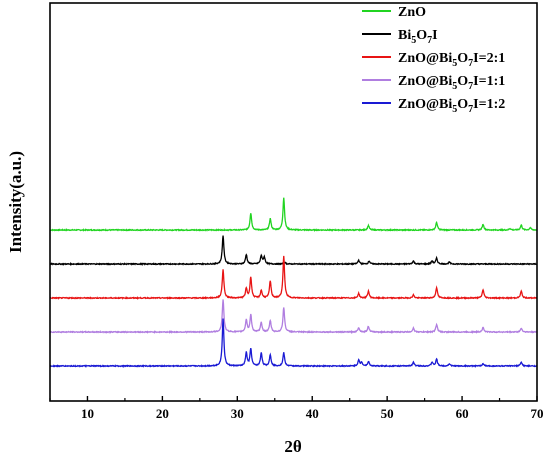 The height and width of the screenshot is (463, 550). What do you see at coordinates (296, 408) in the screenshot?
I see `ticks-layer: 10 20 30 40 50 60 70` at bounding box center [296, 408].